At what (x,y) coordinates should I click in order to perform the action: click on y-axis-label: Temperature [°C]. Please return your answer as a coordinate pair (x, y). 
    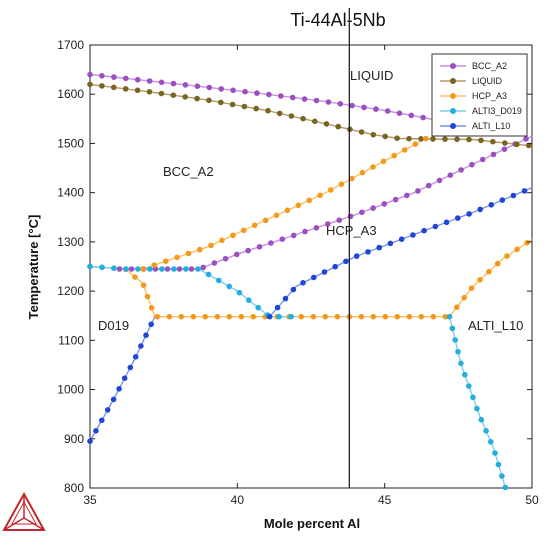
    Looking at the image, I should click on (33, 267).